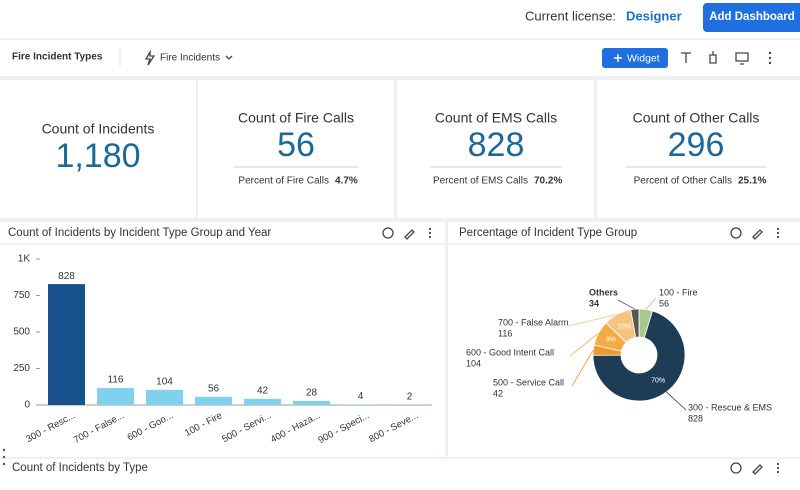  What do you see at coordinates (510, 352) in the screenshot?
I see `slice-label: 600 - Good Intent Call` at bounding box center [510, 352].